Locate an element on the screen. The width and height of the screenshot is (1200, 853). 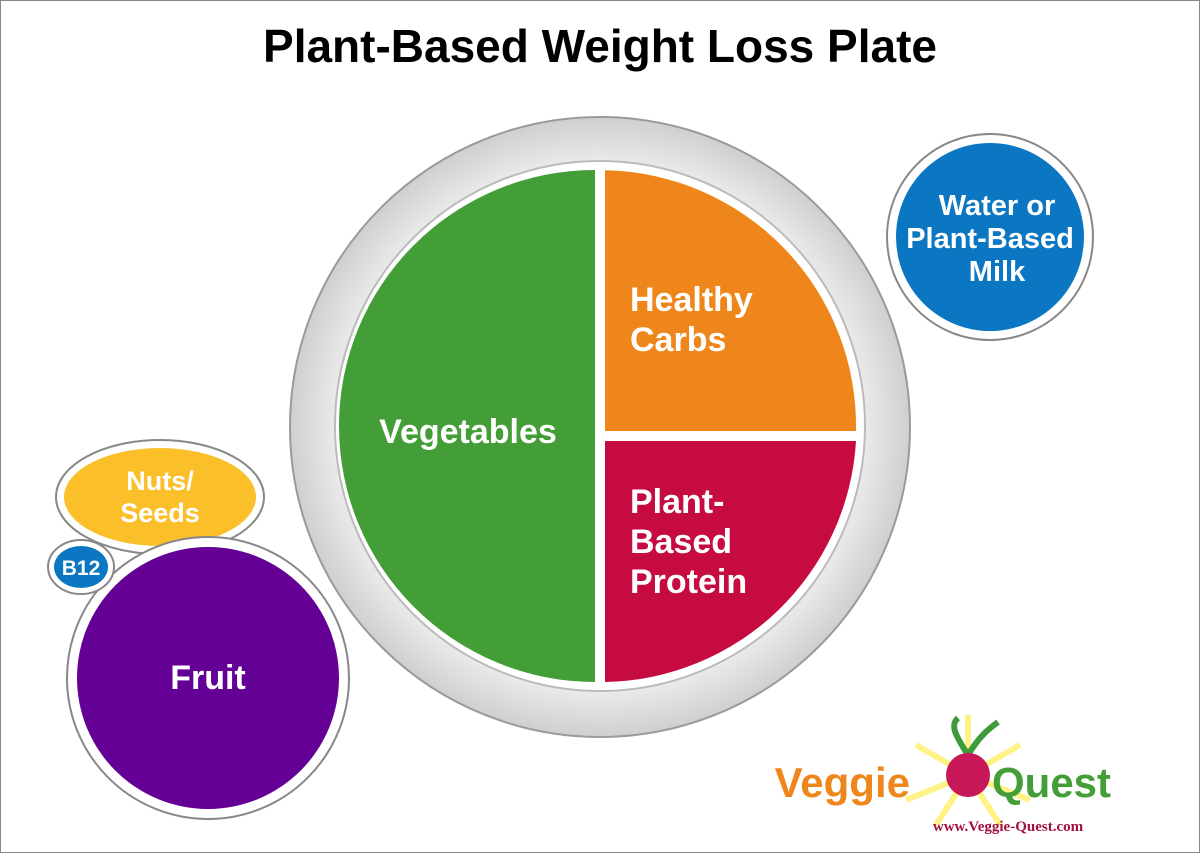
title: Plant-Based Weight Loss Plate is located at coordinates (600, 46).